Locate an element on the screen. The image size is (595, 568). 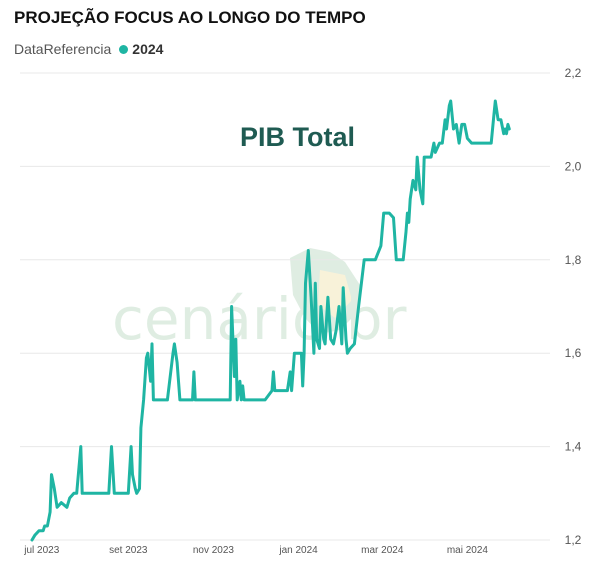
y-tick-label-1: 1,4 is located at coordinates (573, 447).